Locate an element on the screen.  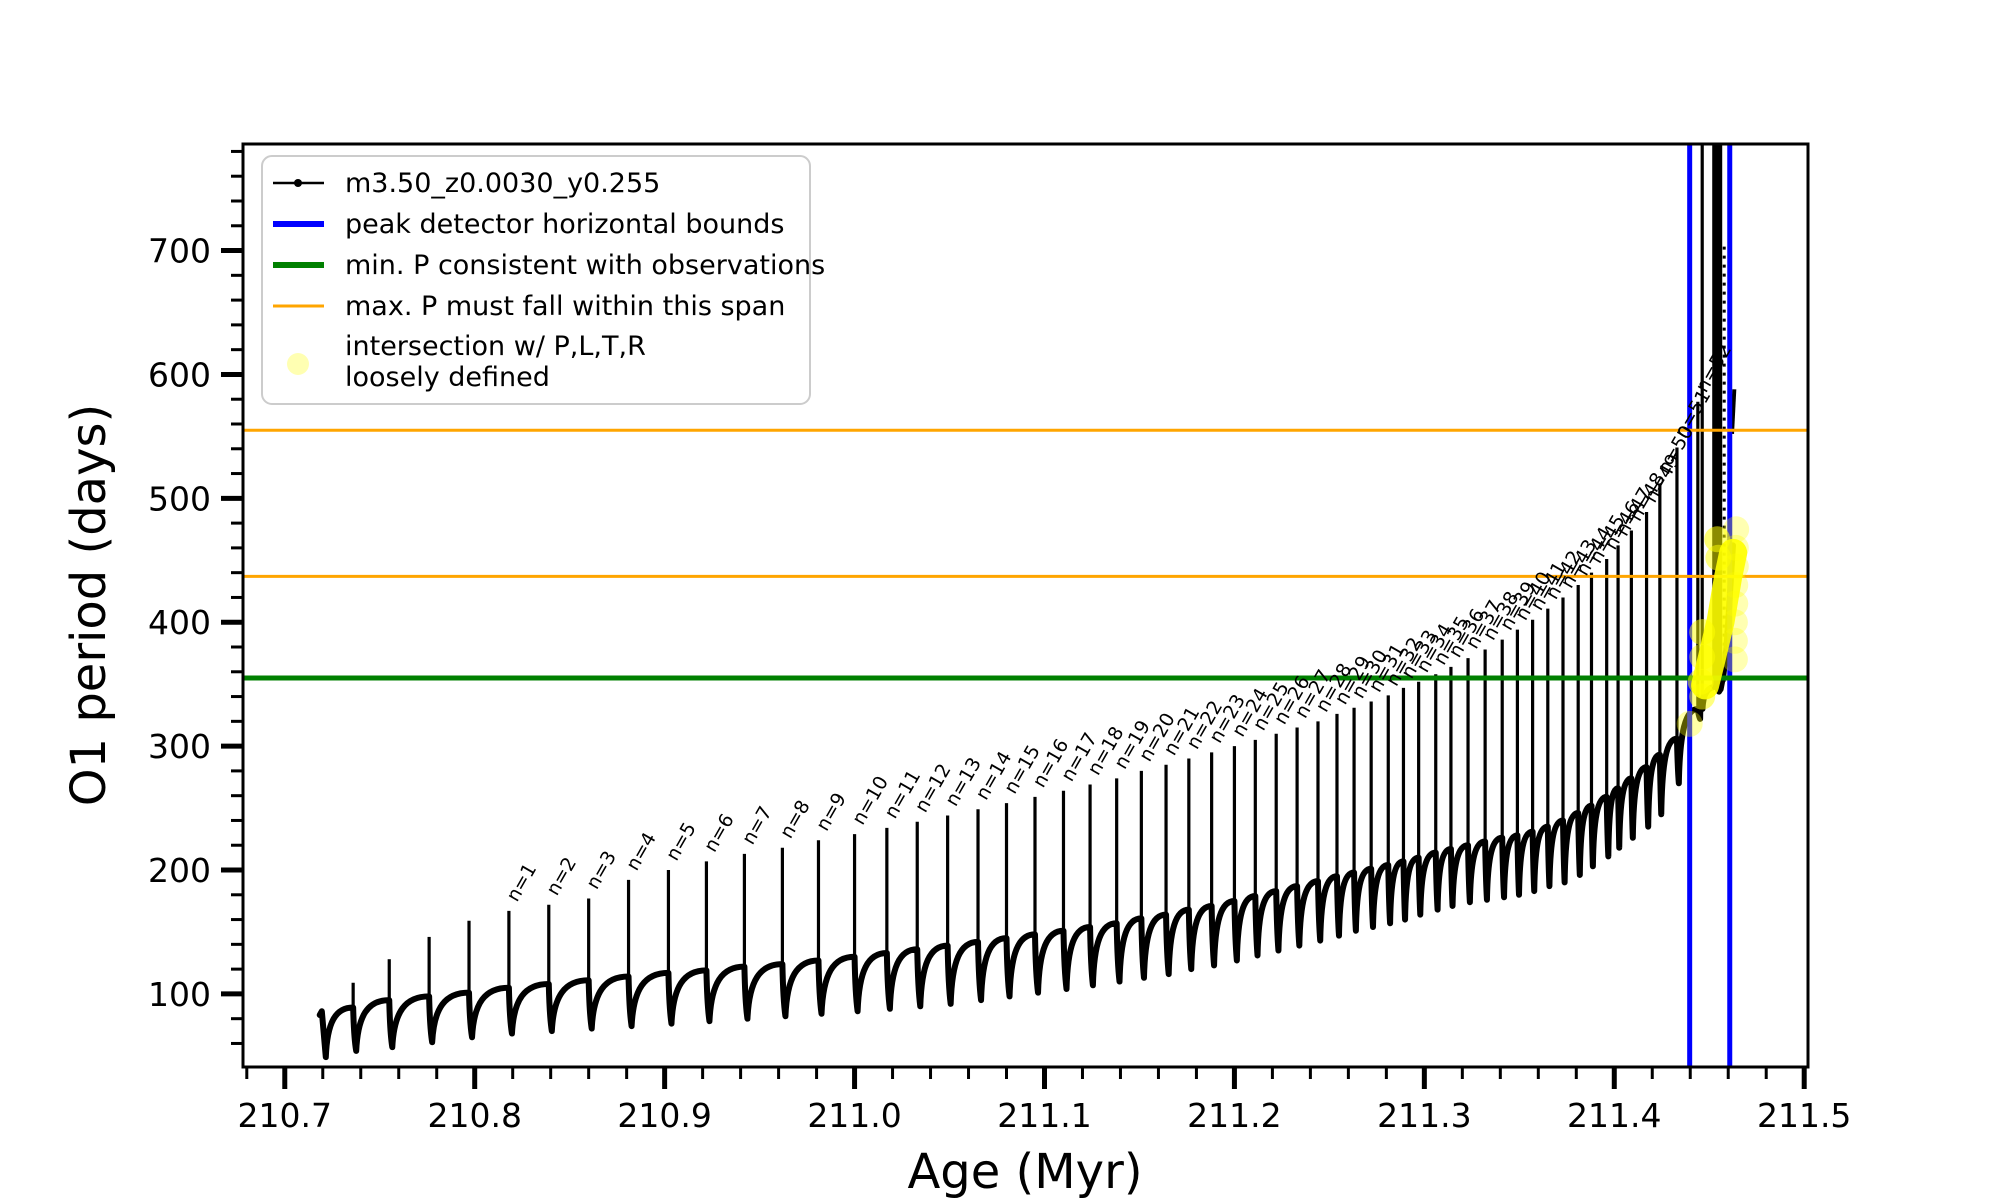
x-tick-label: 211.4 is located at coordinates (1614, 1115).